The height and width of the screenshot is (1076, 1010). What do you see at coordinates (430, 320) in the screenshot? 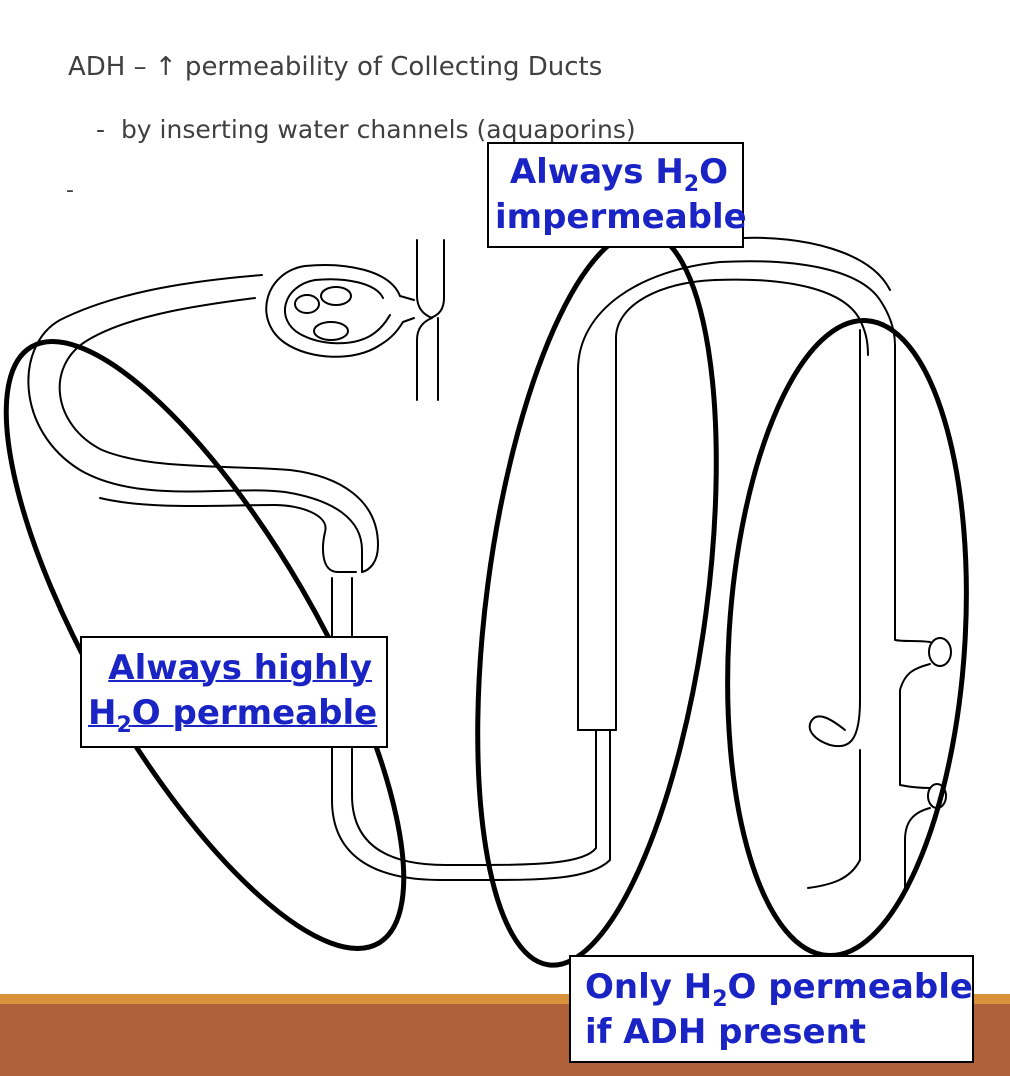
I see `upper-collecting-tube` at bounding box center [430, 320].